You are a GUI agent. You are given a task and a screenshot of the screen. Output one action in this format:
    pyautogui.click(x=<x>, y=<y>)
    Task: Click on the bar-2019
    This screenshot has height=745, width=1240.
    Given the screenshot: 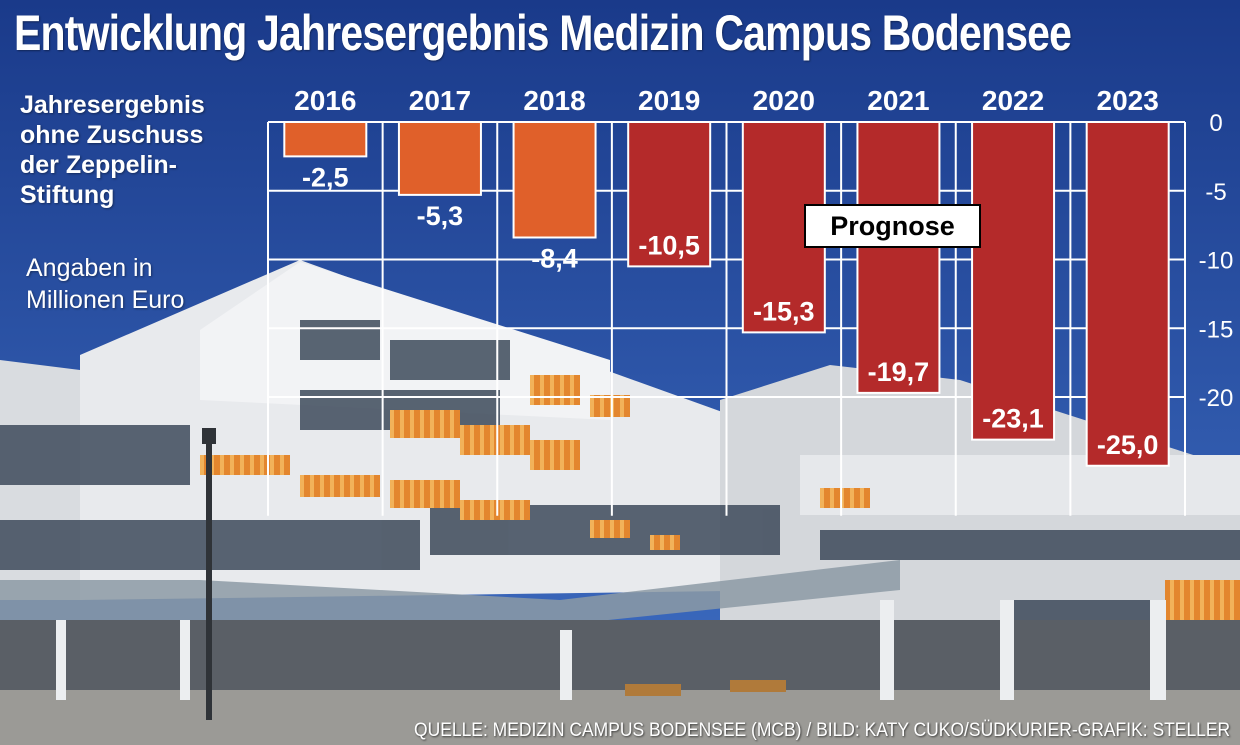 What is the action you would take?
    pyautogui.click(x=669, y=194)
    